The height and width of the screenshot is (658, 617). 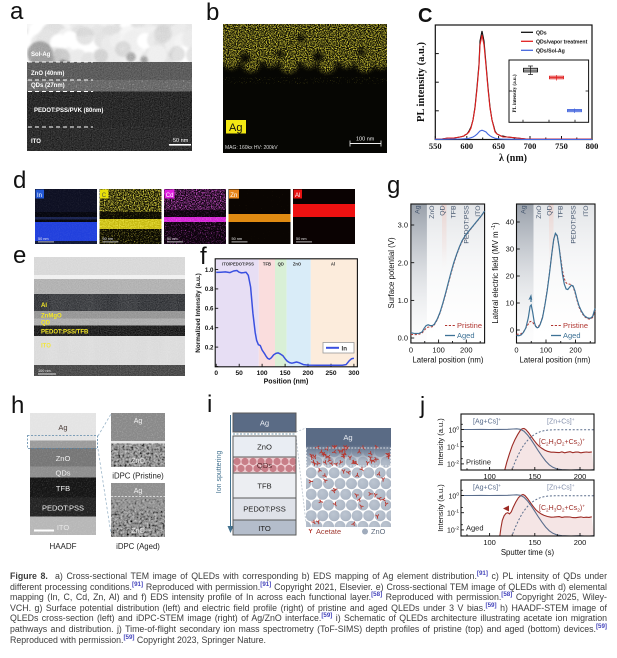 I want to click on svg-text: 0.8, so click(x=209, y=289).